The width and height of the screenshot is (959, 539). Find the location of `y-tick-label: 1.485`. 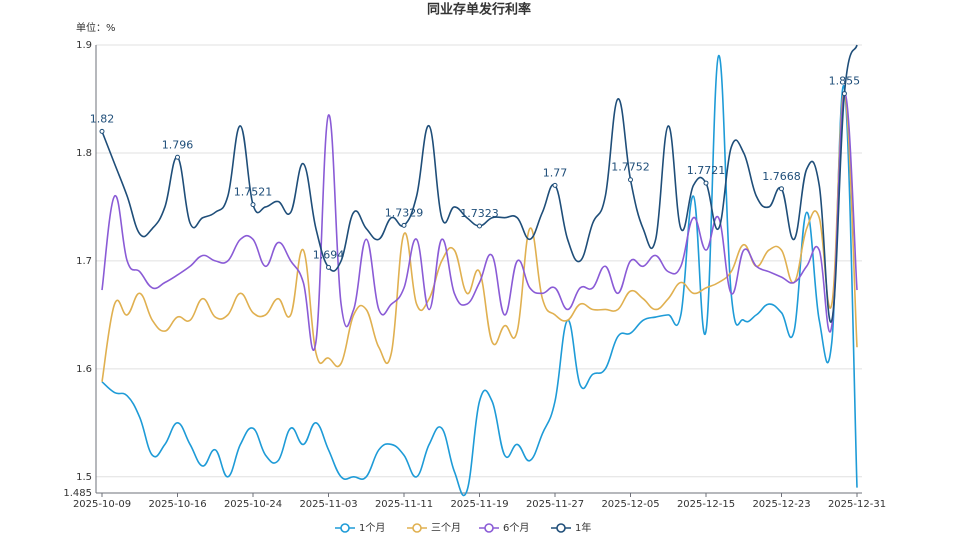

y-tick-label: 1.485 is located at coordinates (77, 493).